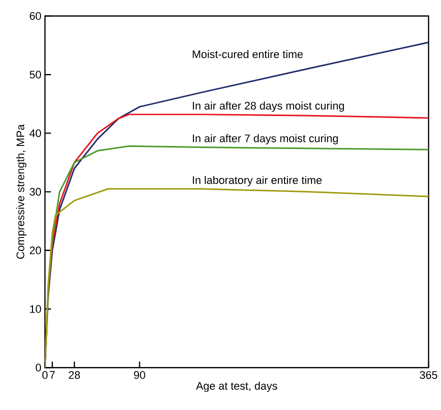 This screenshot has width=441, height=410. Describe the element at coordinates (35, 16) in the screenshot. I see `y-tick-label: 60` at that location.